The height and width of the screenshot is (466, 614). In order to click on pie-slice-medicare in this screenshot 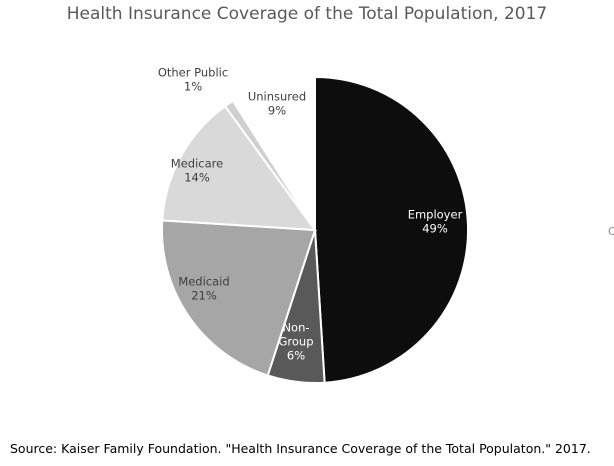, I will do `click(239, 168)`.